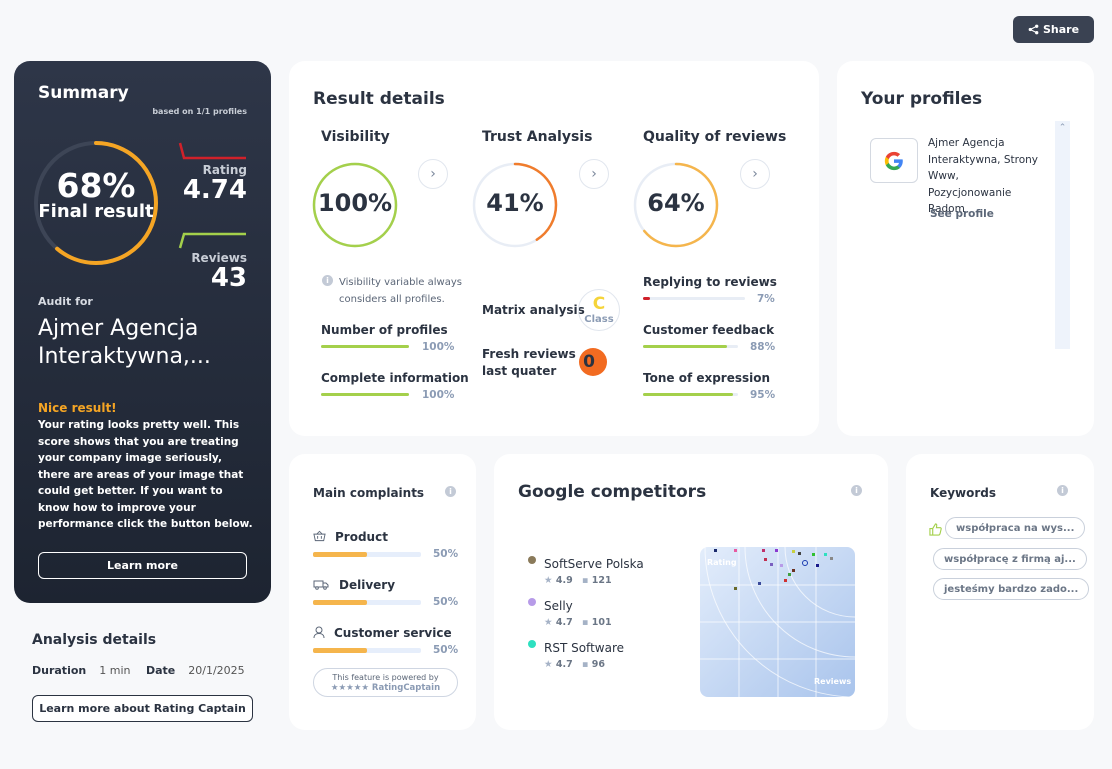 The height and width of the screenshot is (769, 1112). I want to click on competitor-name: Selly, so click(558, 606).